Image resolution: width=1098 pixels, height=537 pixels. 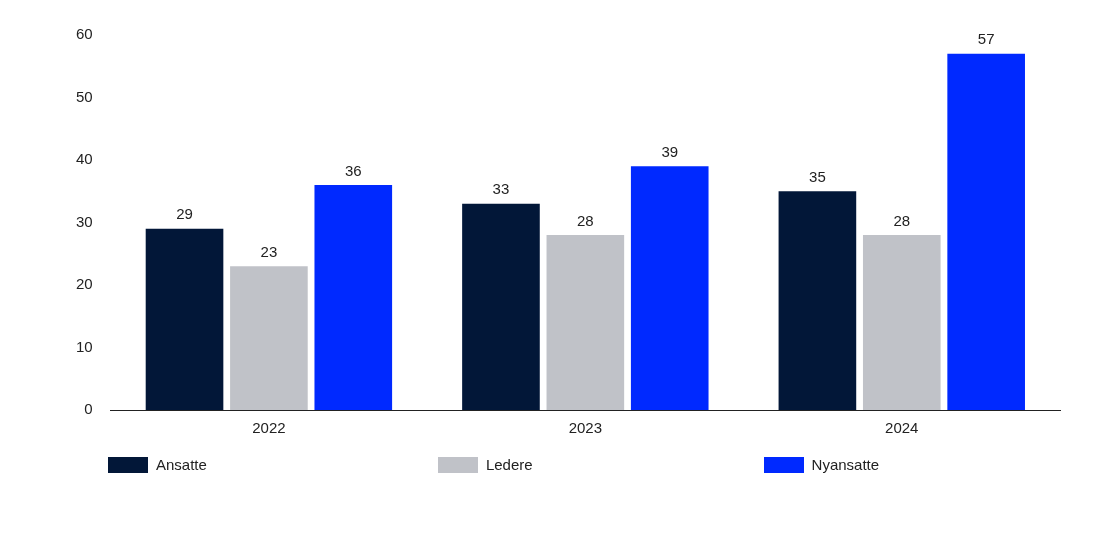 I want to click on legend-label: Ansatte, so click(x=181, y=464).